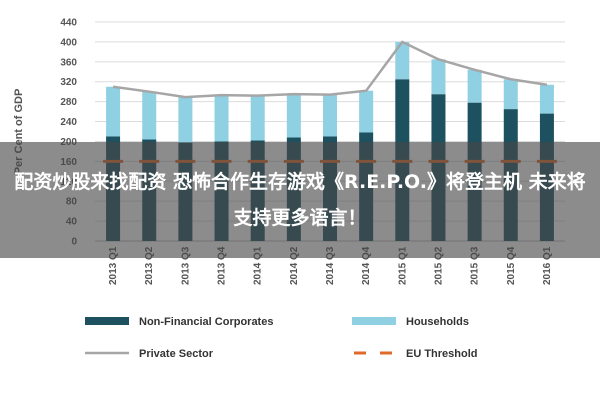 The width and height of the screenshot is (600, 400). What do you see at coordinates (511, 265) in the screenshot?
I see `x-tick-label: 2015 Q4` at bounding box center [511, 265].